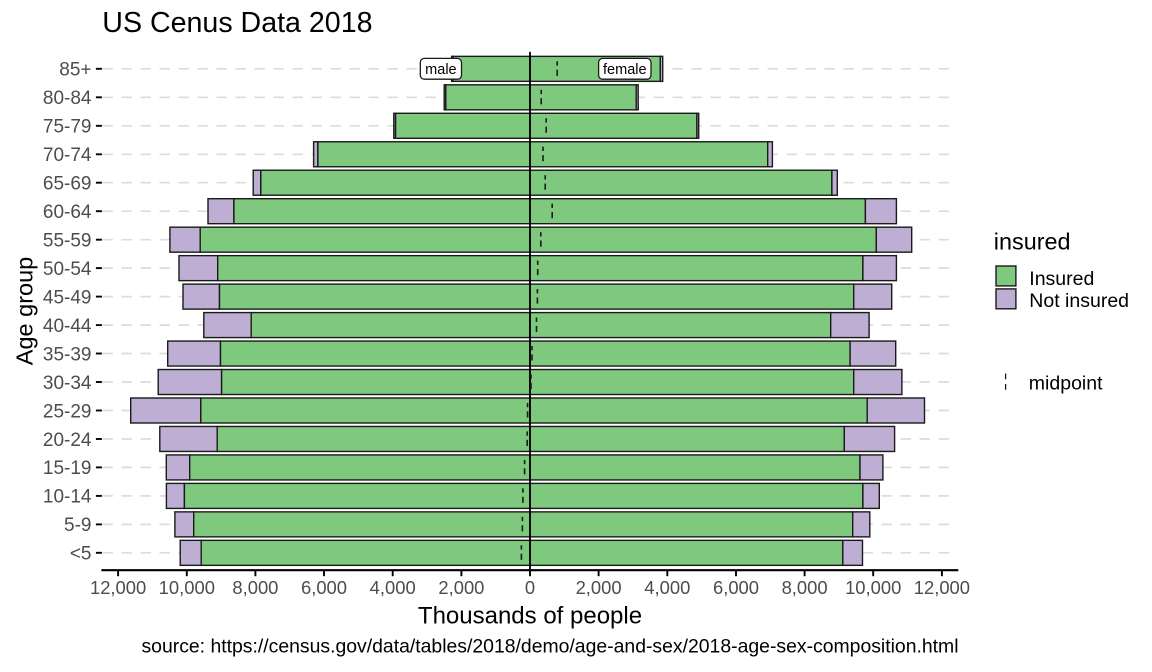 This screenshot has width=1152, height=672. What do you see at coordinates (625, 70) in the screenshot?
I see `svg-text: female` at bounding box center [625, 70].